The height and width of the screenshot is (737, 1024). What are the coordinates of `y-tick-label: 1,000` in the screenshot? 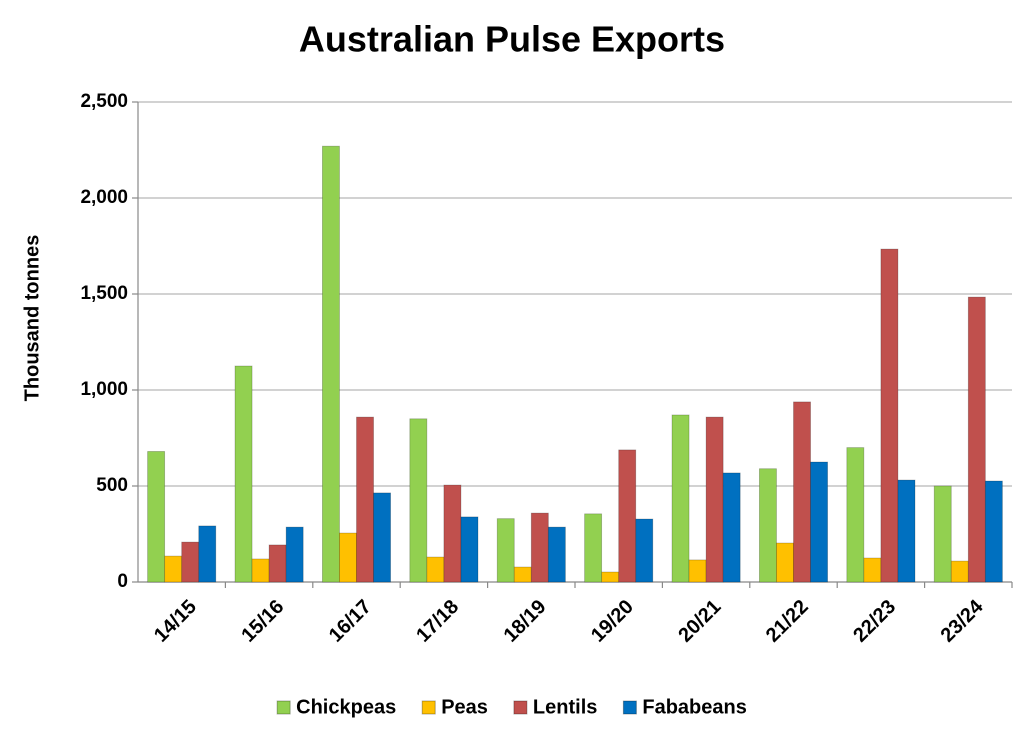 It's located at (104, 389).